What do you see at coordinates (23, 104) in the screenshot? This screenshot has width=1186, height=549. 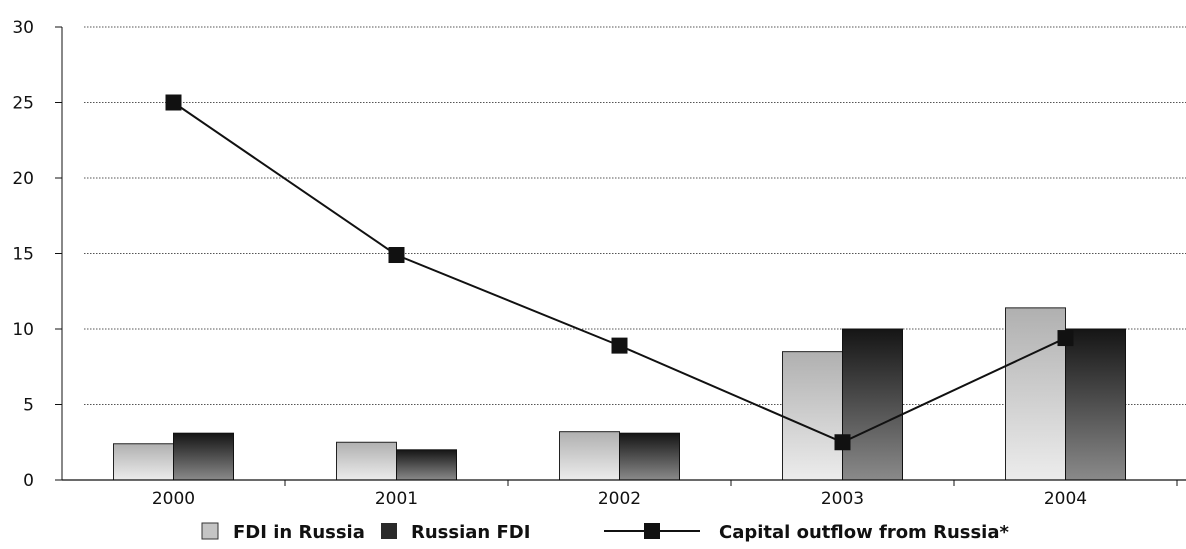 I see `y-tick-label: 25` at bounding box center [23, 104].